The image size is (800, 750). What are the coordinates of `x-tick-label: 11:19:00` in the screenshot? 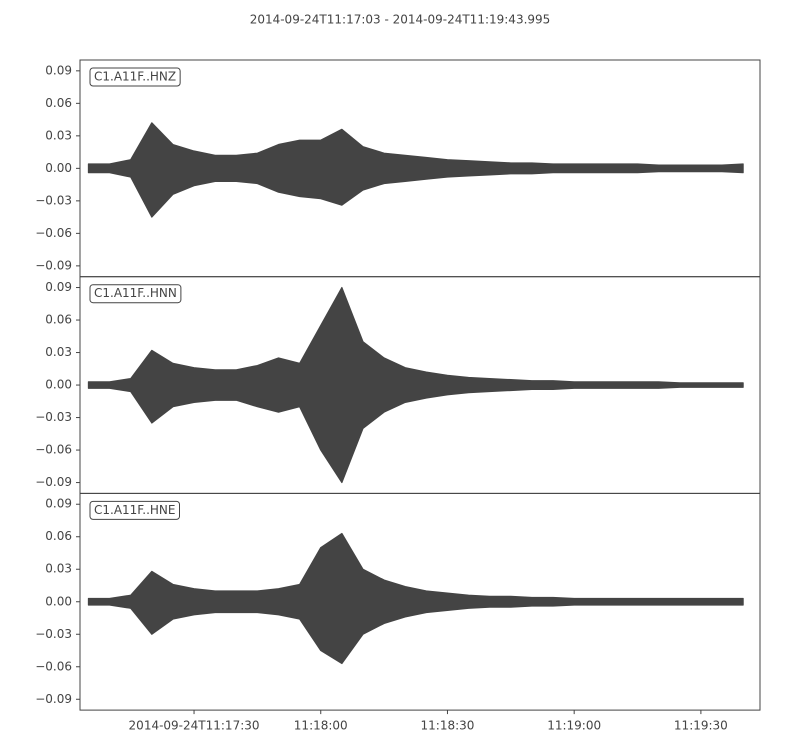 It's located at (574, 726).